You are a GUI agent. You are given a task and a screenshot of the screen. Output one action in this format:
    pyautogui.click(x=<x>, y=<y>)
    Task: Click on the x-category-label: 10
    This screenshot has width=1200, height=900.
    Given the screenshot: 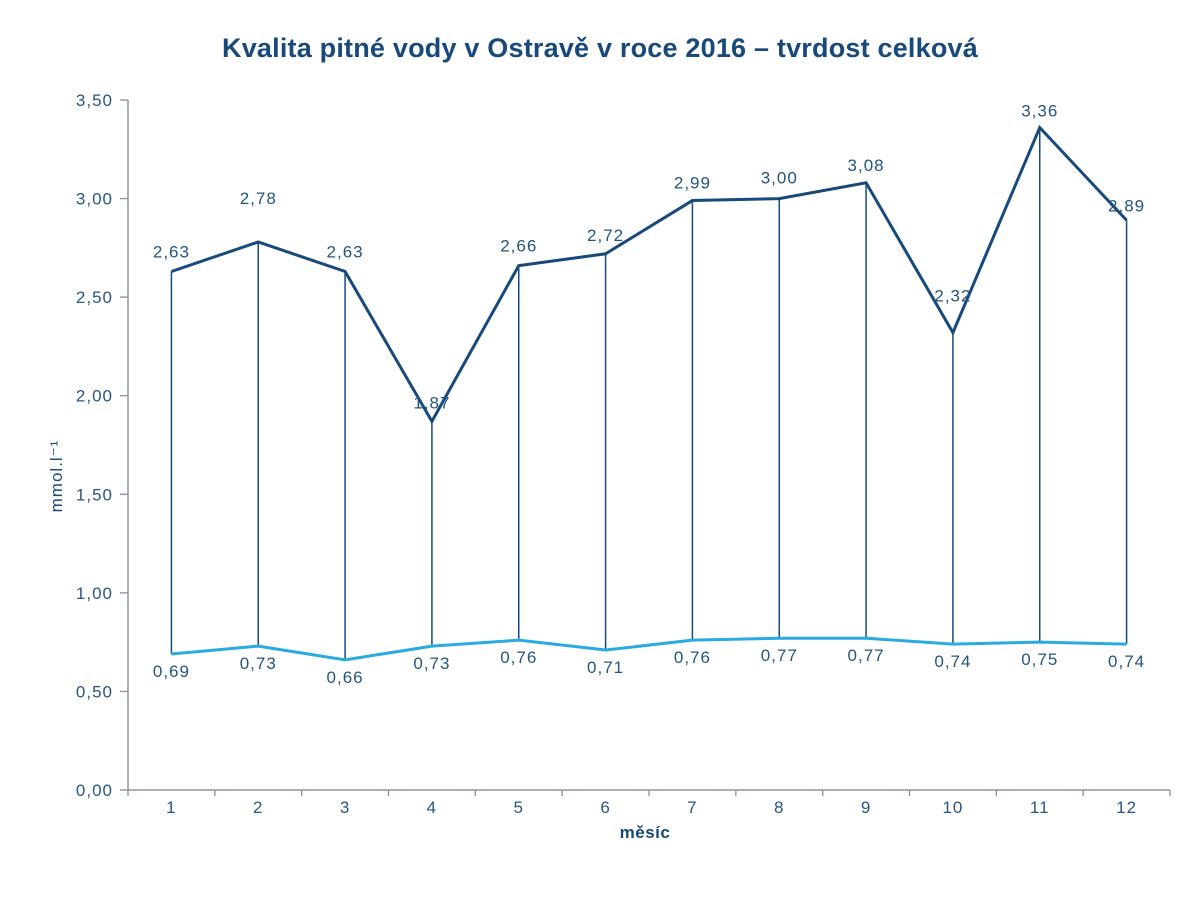 What is the action you would take?
    pyautogui.click(x=952, y=807)
    